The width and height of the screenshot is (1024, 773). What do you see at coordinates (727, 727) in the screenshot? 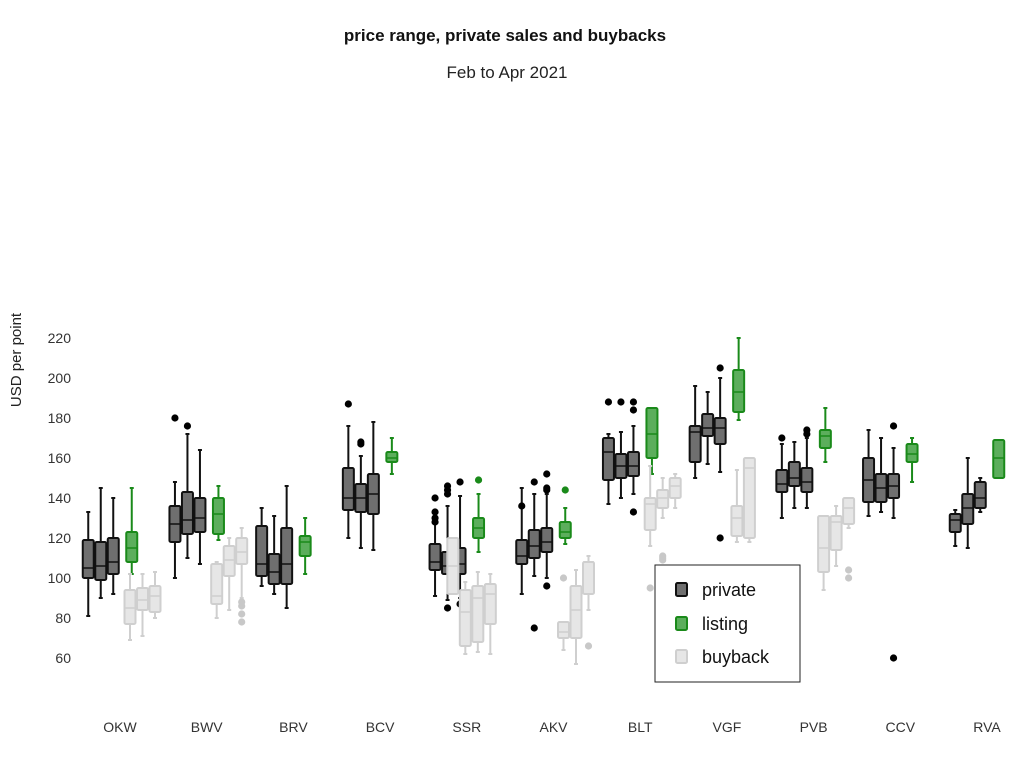
I see `x-tick-label: VGF` at bounding box center [727, 727].